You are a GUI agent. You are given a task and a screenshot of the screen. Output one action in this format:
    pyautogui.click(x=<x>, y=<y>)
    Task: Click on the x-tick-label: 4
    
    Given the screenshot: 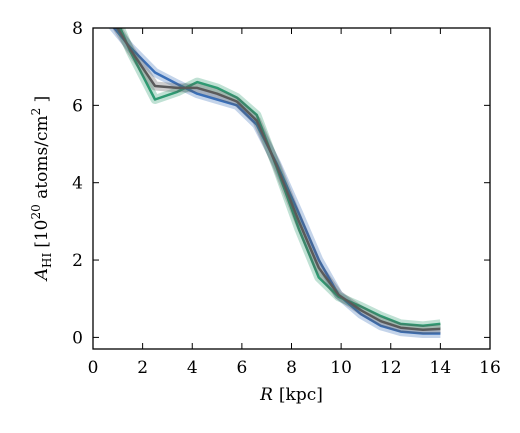 What is the action you would take?
    pyautogui.click(x=192, y=368)
    